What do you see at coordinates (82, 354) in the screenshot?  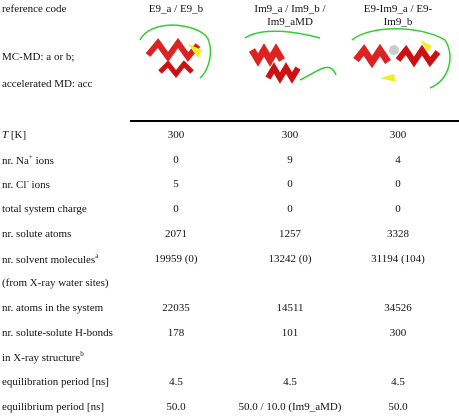 I see `label-part: b` at bounding box center [82, 354].